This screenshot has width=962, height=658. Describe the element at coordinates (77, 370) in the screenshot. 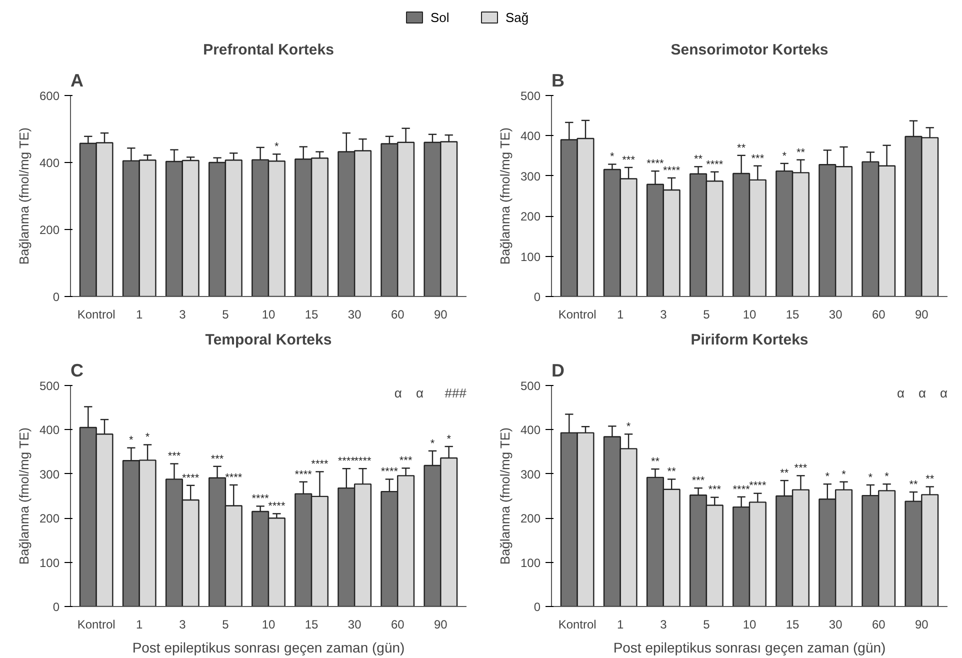

I see `text: C` at that location.